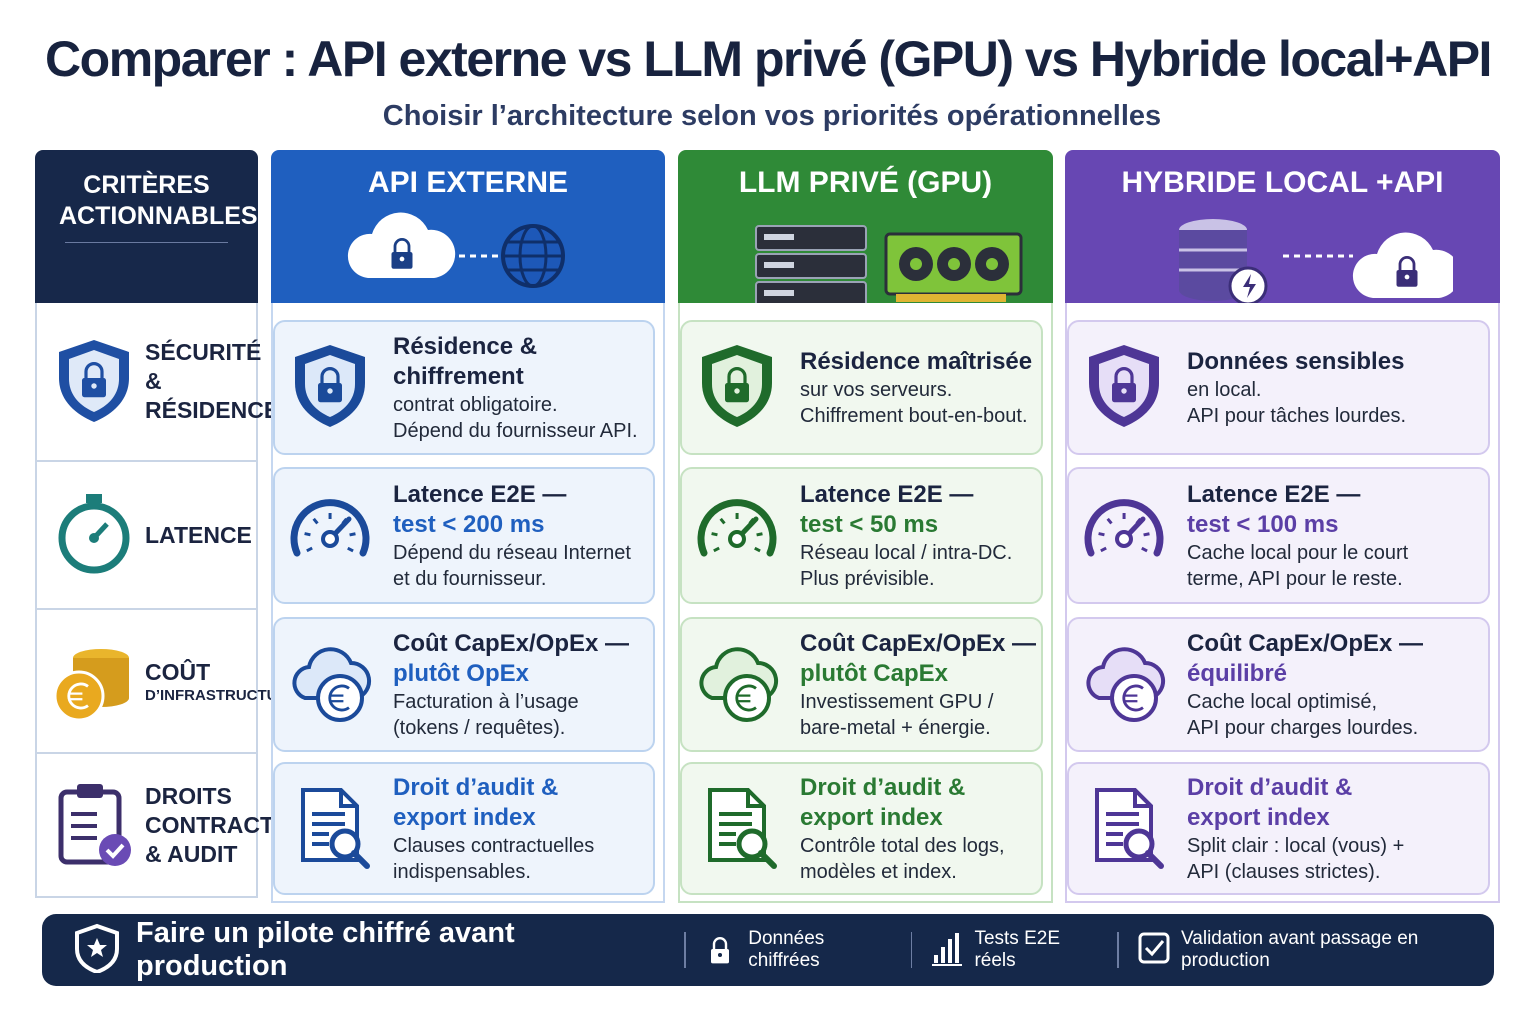 The height and width of the screenshot is (1024, 1536). What do you see at coordinates (1300, 949) in the screenshot?
I see `footer-item: Validation avant passage en production` at bounding box center [1300, 949].